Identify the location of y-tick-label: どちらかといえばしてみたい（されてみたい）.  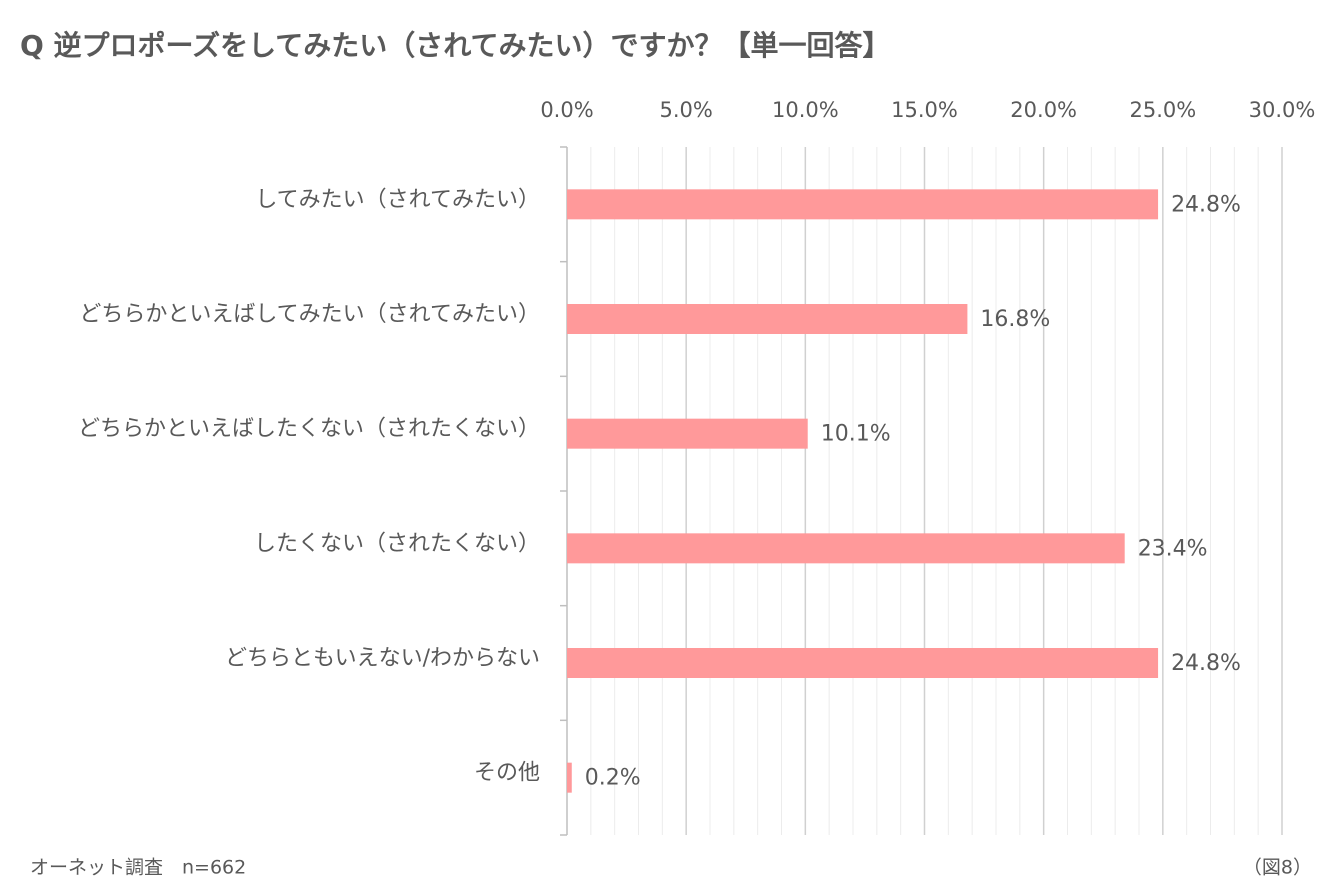
(309, 314).